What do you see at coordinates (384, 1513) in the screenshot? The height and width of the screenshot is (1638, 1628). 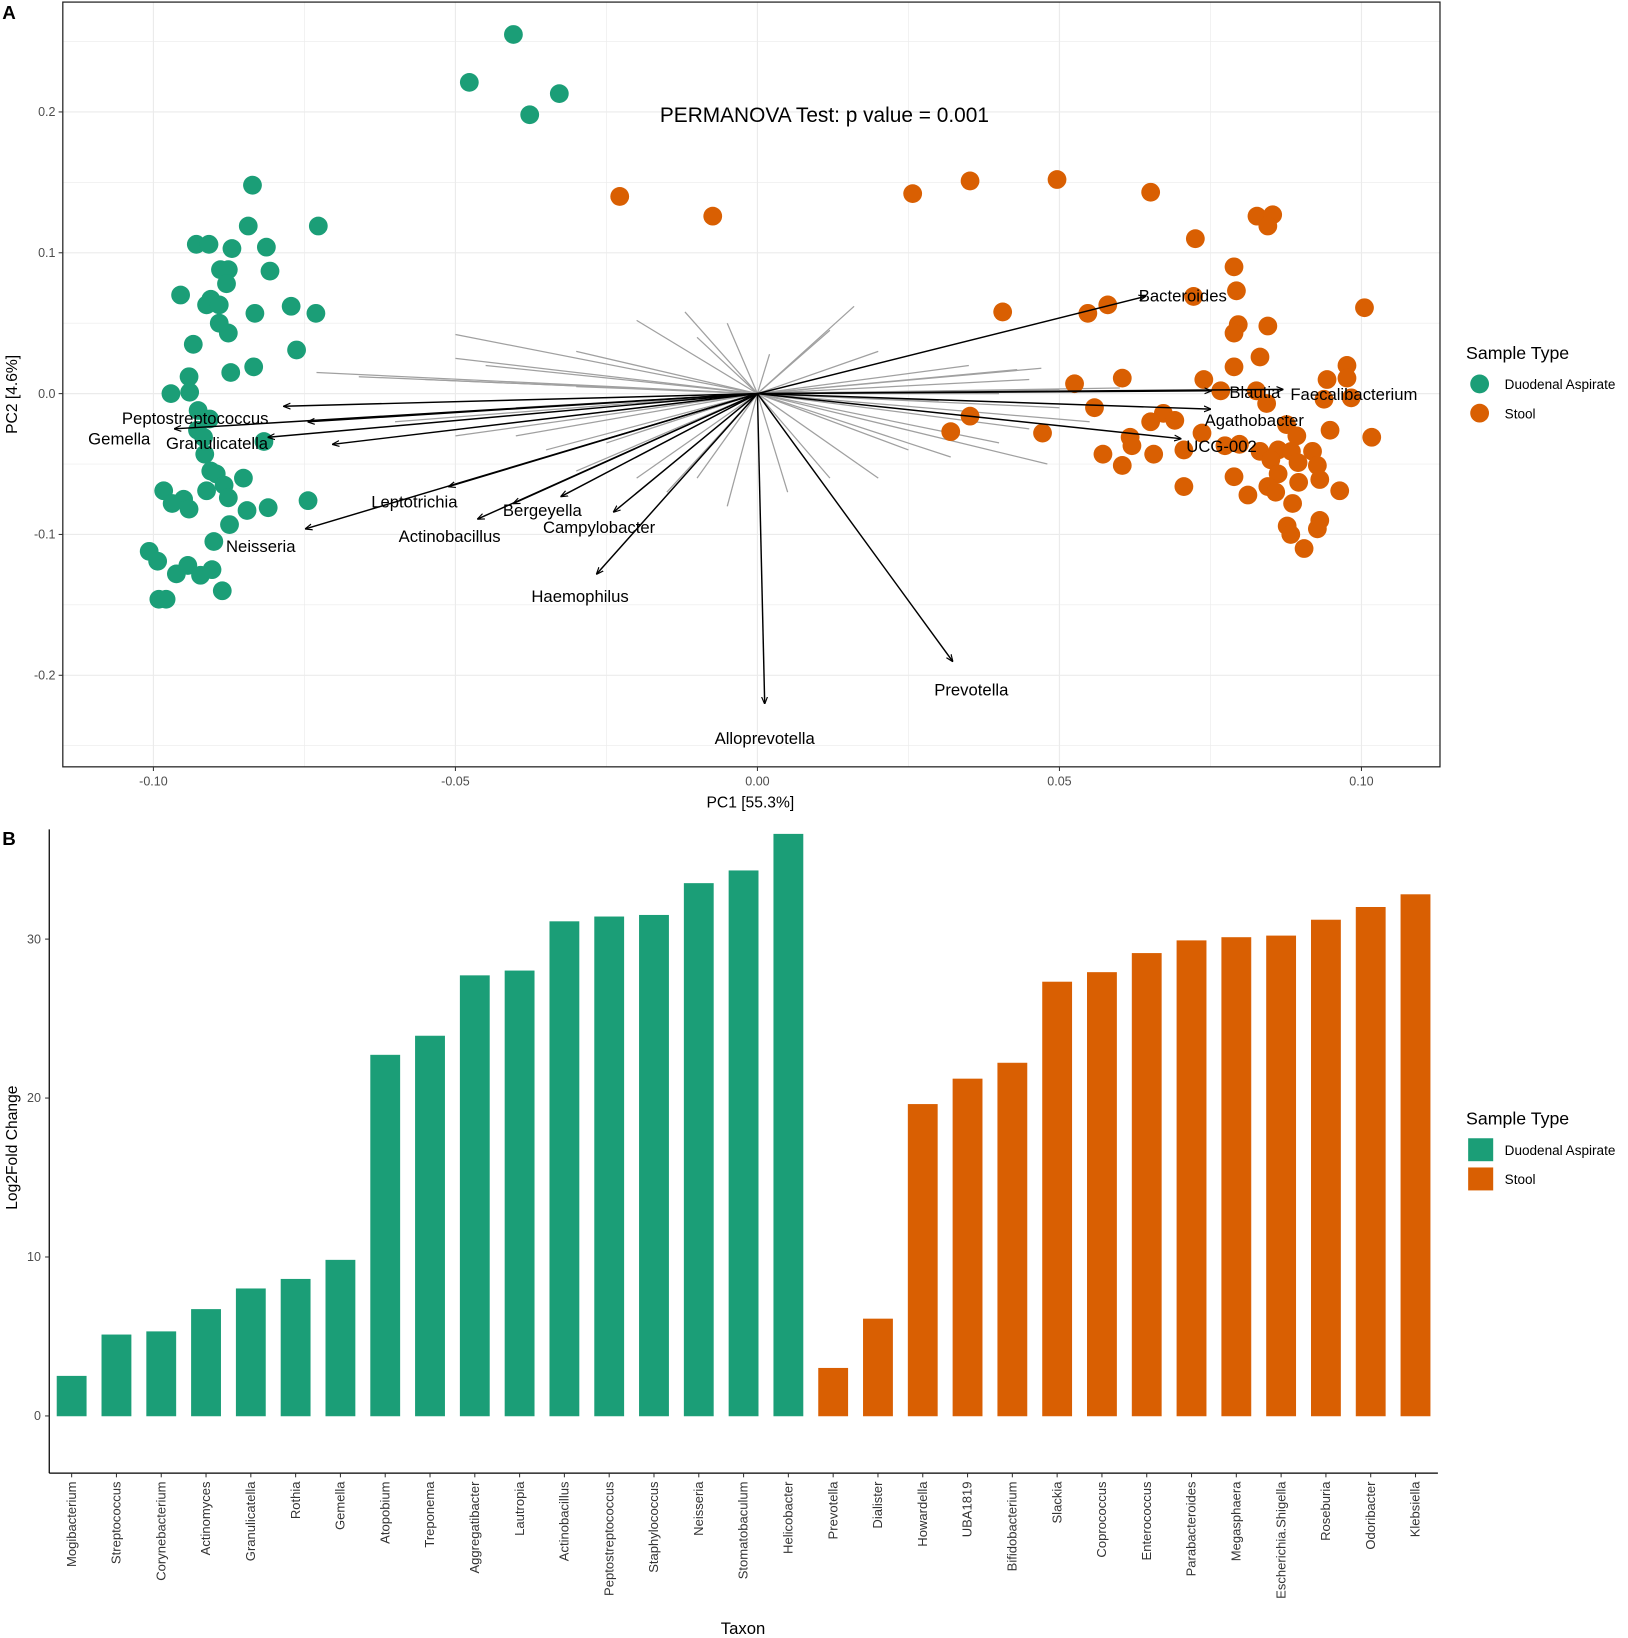 I see `x-tick-label: Atopobium` at bounding box center [384, 1513].